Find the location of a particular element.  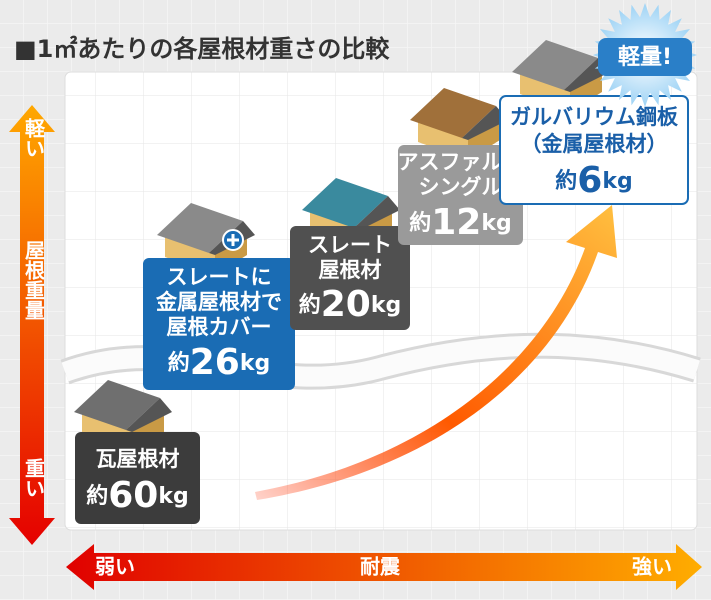

weight-number: 26 is located at coordinates (215, 362).